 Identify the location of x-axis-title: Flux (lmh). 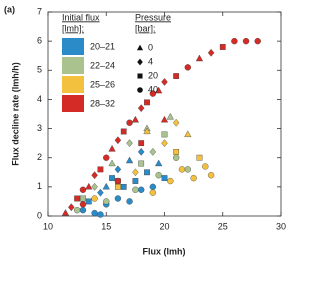
(164, 251).